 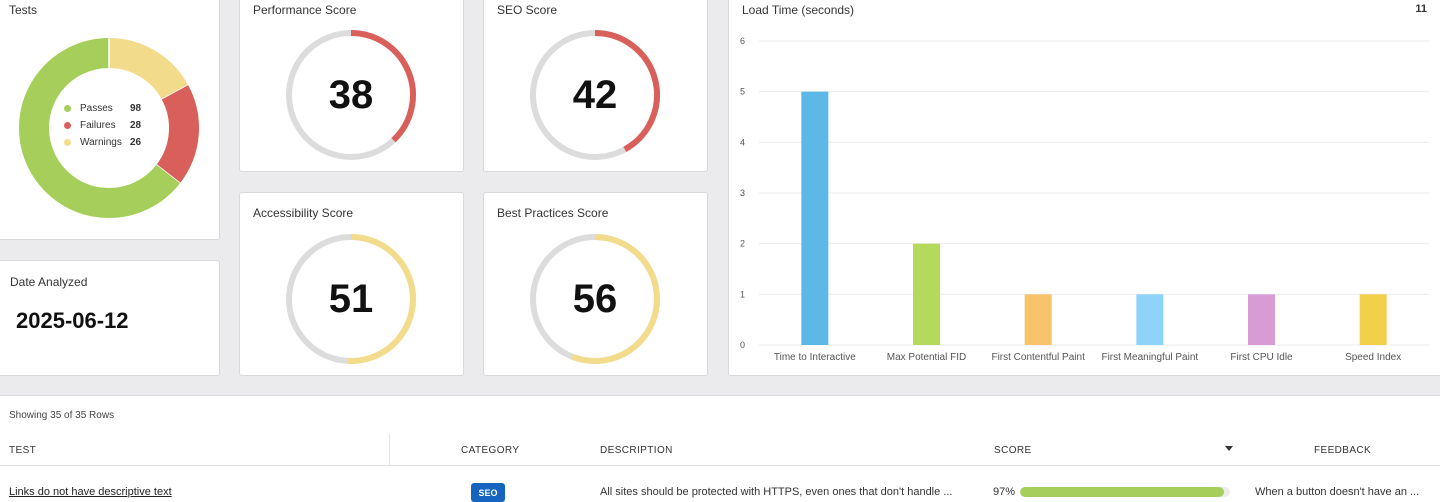 I want to click on tests-card: Tests Passes 98 Failures 28 Warnings 26, so click(x=110, y=120).